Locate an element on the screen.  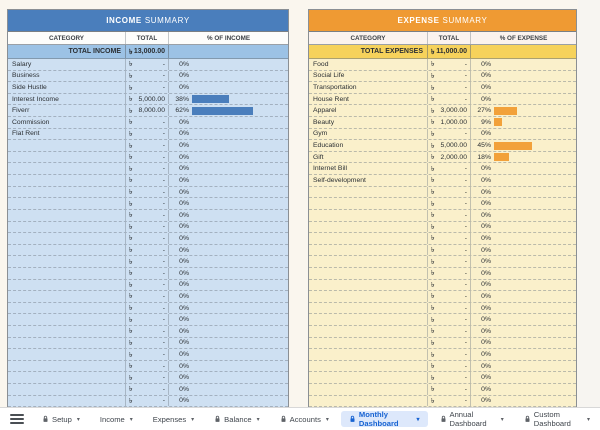
table-row: House Rent ৳ - 0% is located at coordinates (442, 99).